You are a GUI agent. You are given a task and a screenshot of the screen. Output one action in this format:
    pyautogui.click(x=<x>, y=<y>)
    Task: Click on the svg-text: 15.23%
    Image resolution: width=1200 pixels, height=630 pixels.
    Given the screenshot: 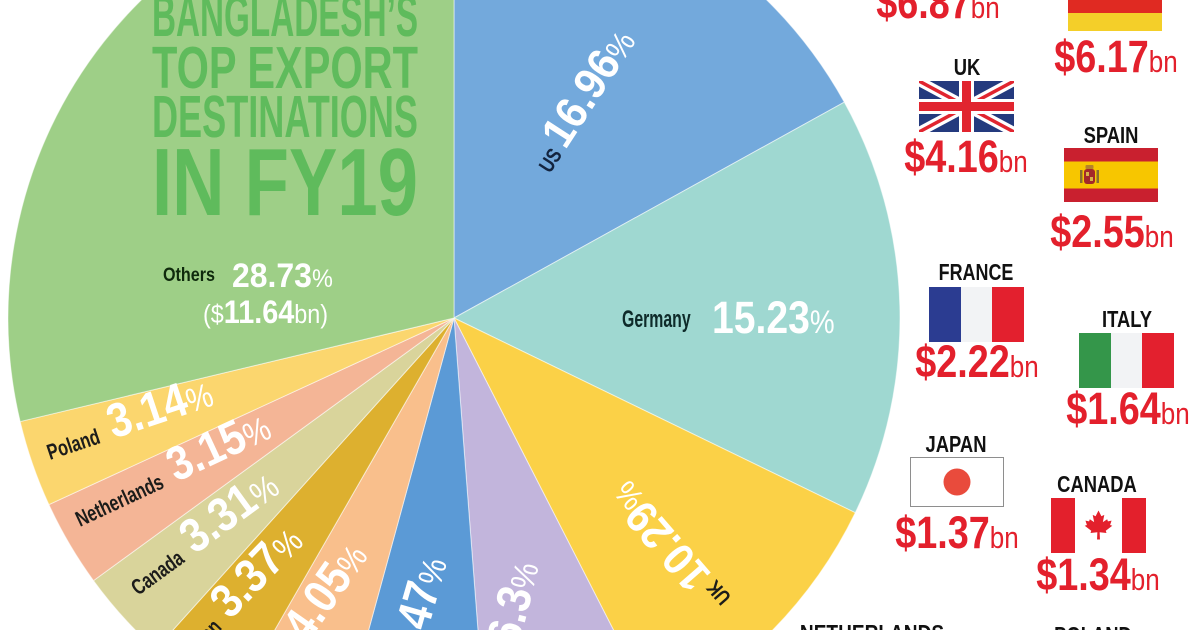 What is the action you would take?
    pyautogui.click(x=773, y=317)
    